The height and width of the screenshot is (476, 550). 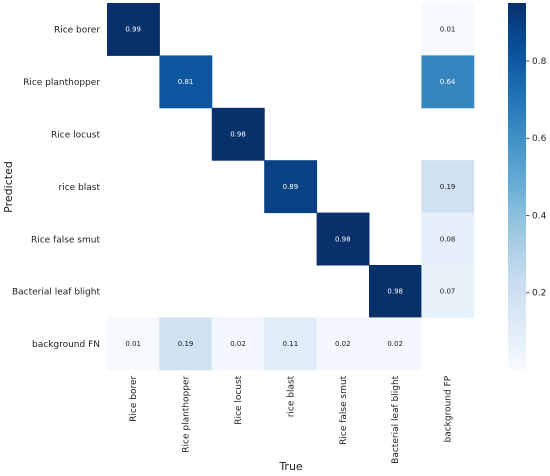 What do you see at coordinates (134, 399) in the screenshot?
I see `x-tick-label: Rice borer` at bounding box center [134, 399].